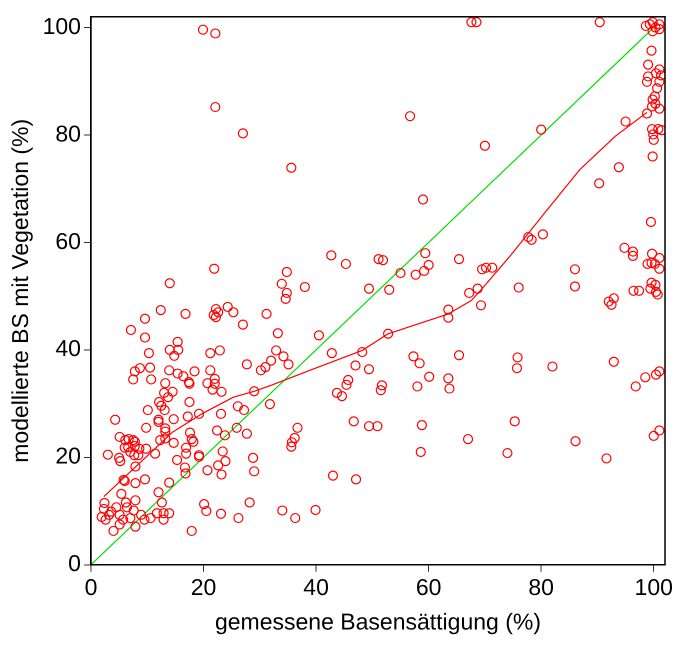  I want to click on x-tick-label: 40, so click(316, 587).